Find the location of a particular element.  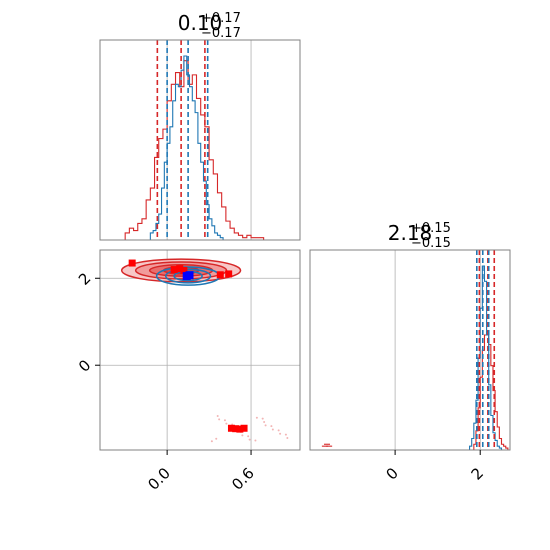

point-blue is located at coordinates (189, 275).